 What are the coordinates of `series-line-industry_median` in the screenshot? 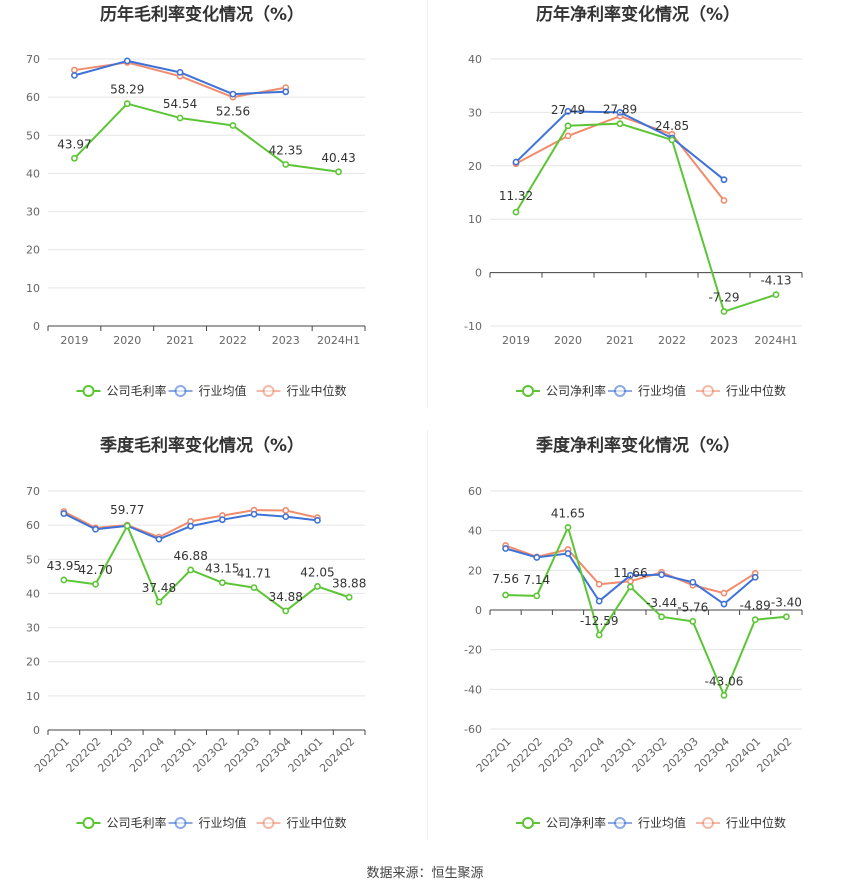 It's located at (620, 158).